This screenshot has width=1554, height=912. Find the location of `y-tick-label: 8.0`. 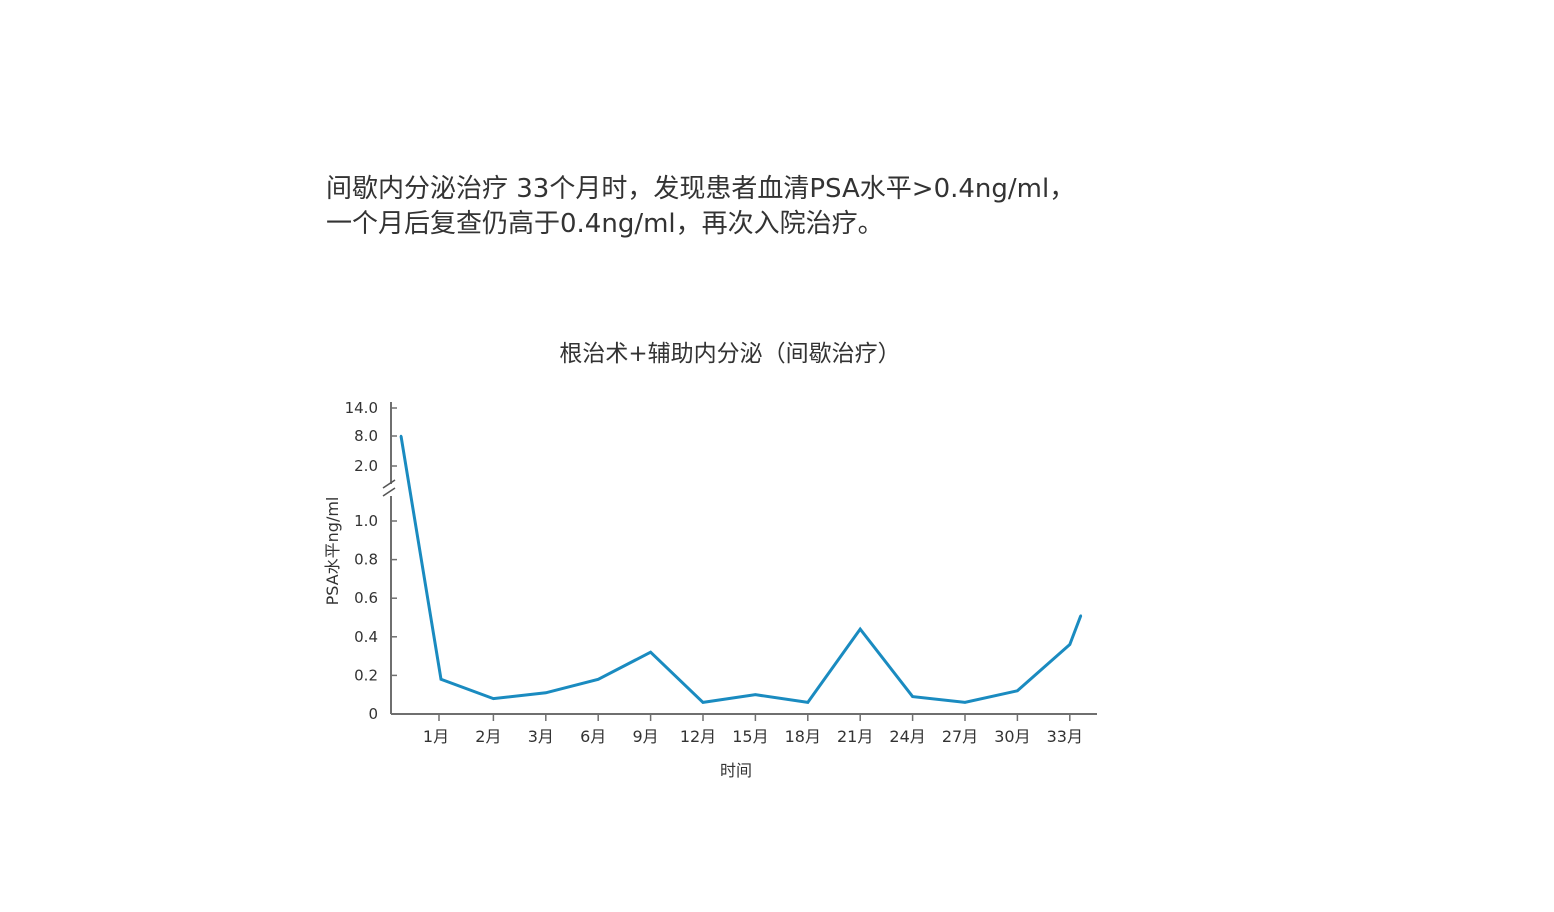

y-tick-label: 8.0 is located at coordinates (366, 436).